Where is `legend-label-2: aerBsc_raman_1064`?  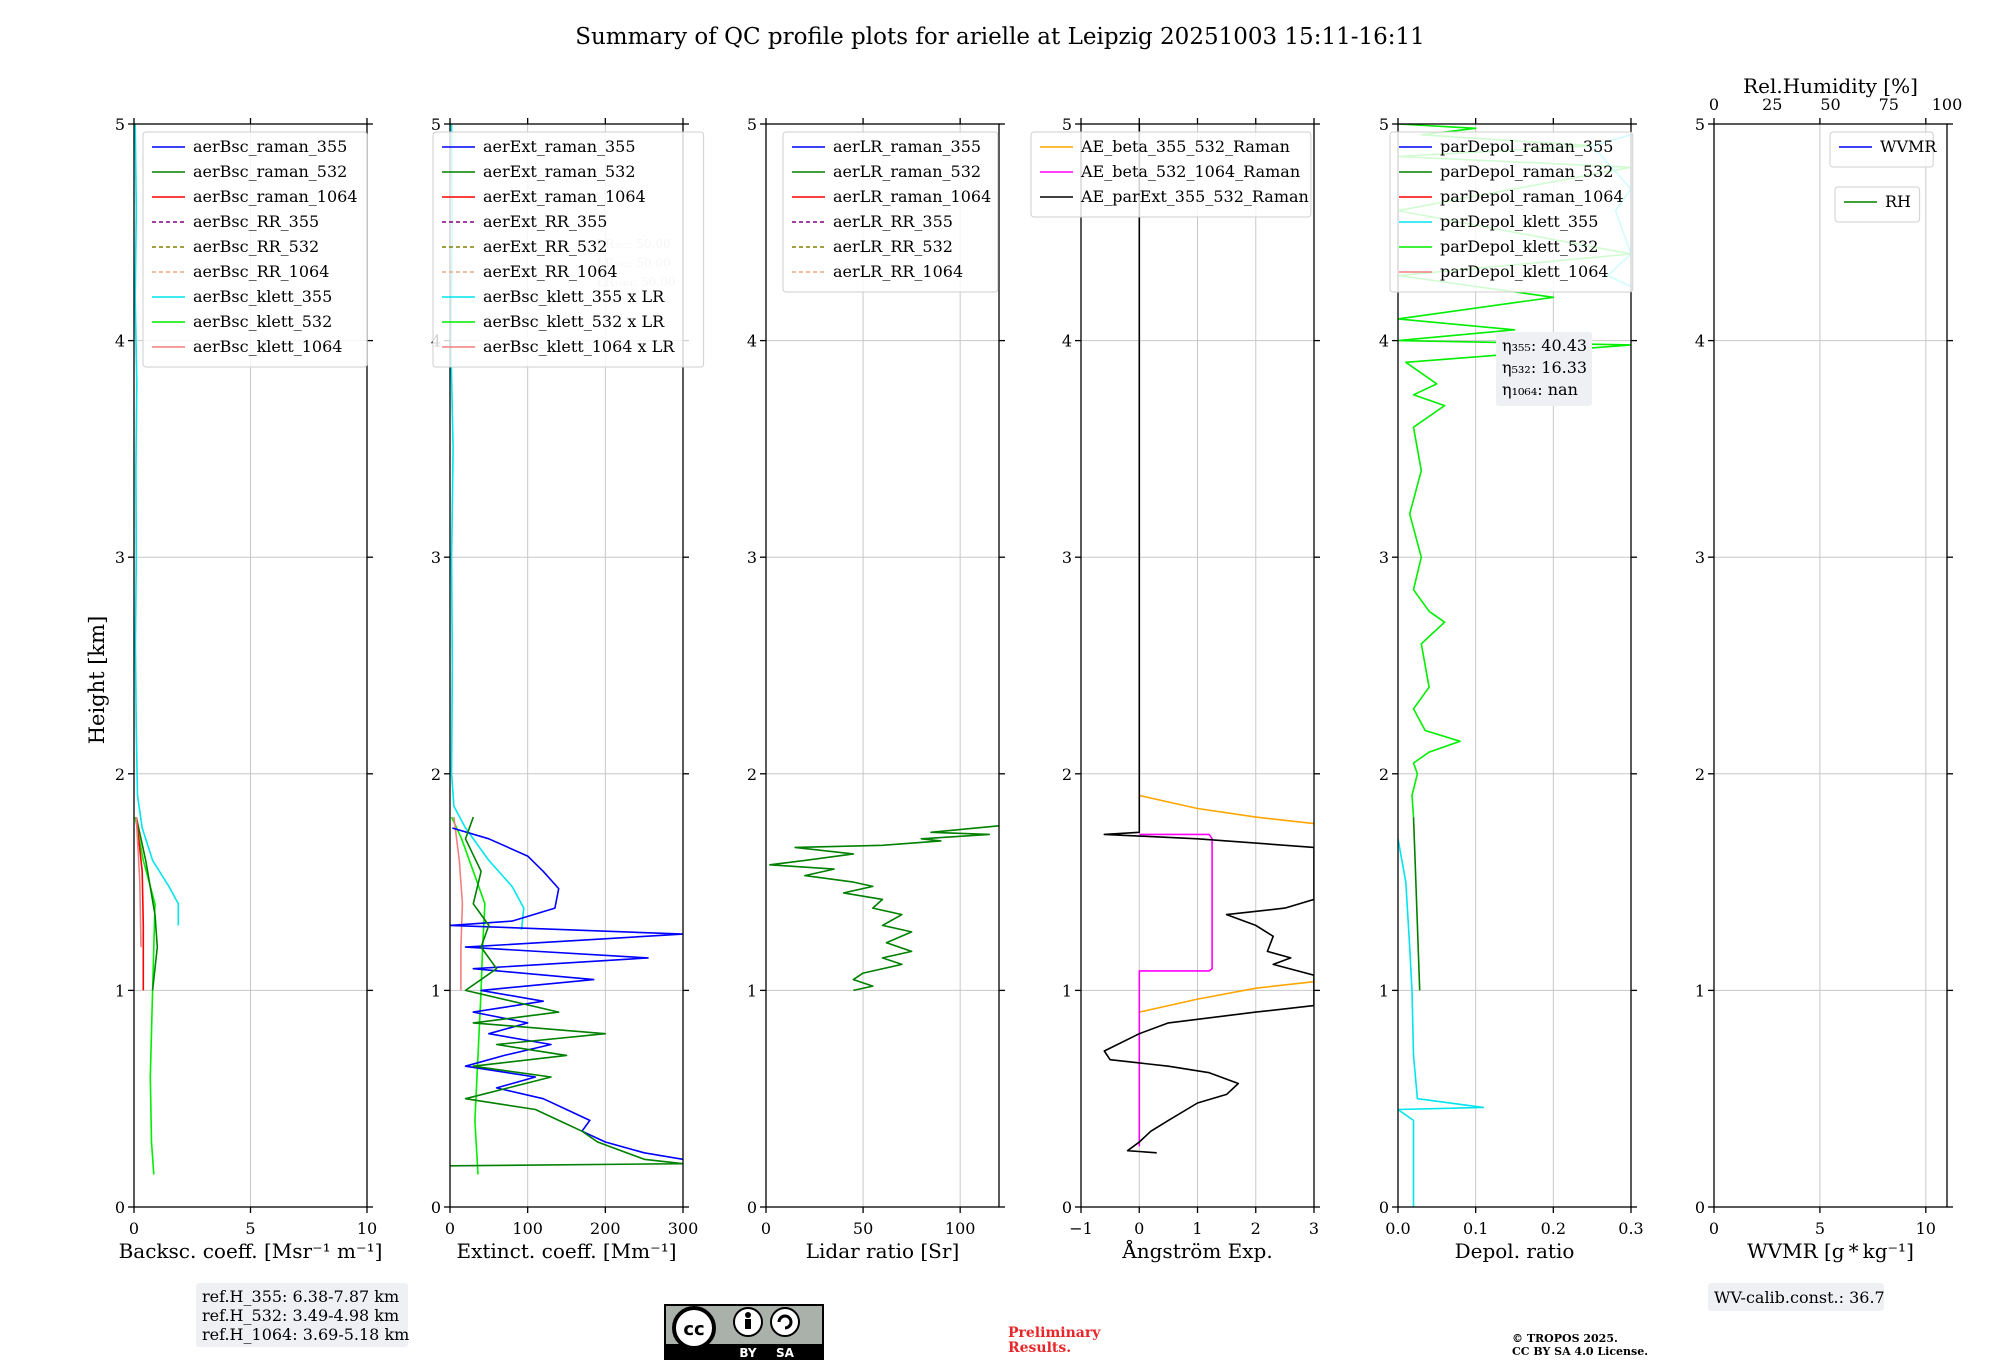 legend-label-2: aerBsc_raman_1064 is located at coordinates (275, 196).